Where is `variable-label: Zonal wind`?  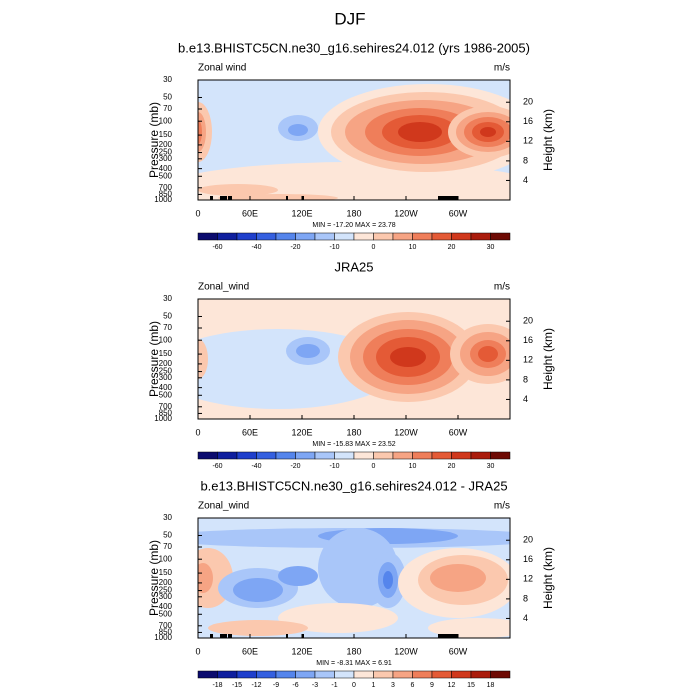 variable-label: Zonal wind is located at coordinates (222, 68).